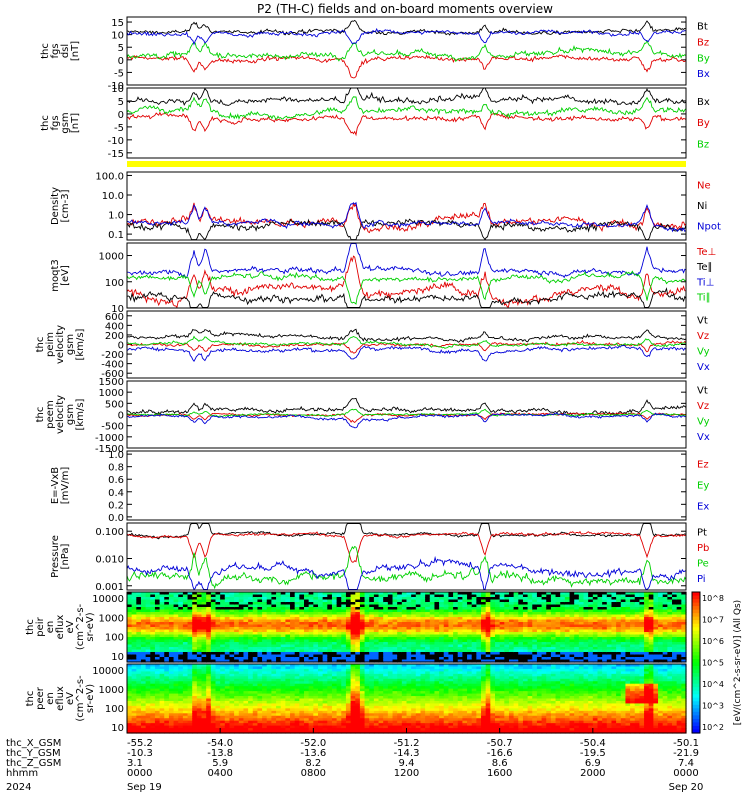  What do you see at coordinates (116, 141) in the screenshot?
I see `ytick-label: -10` at bounding box center [116, 141].